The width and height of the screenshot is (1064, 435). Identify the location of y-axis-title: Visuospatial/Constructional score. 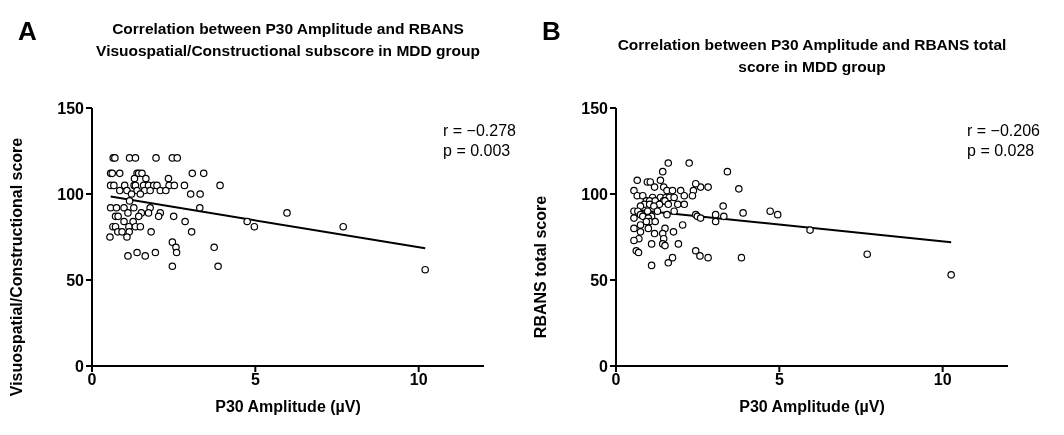
(16, 267).